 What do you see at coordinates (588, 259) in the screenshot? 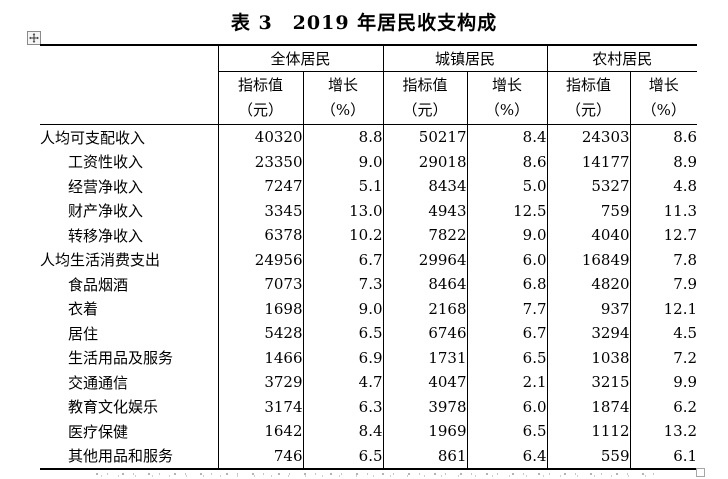
I see `cell-value: 16849` at bounding box center [588, 259].